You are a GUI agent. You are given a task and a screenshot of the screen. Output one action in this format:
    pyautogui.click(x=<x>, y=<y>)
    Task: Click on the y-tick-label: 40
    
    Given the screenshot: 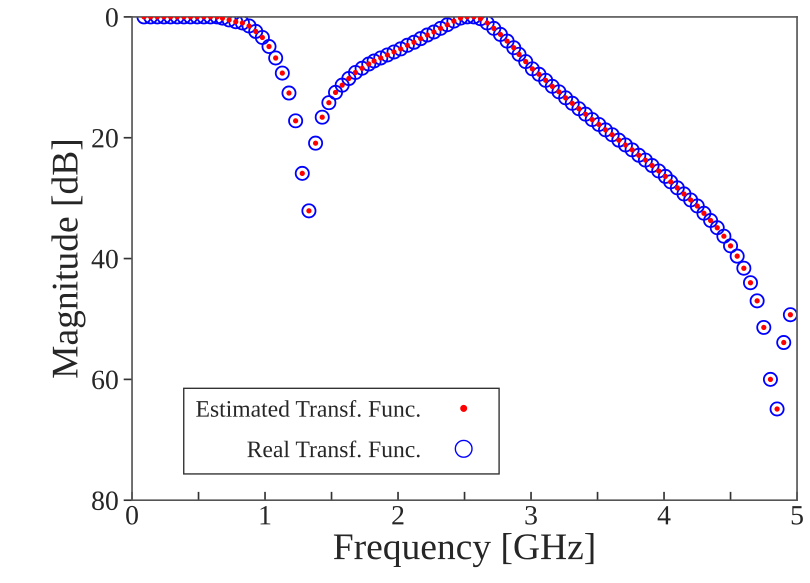 What is the action you would take?
    pyautogui.click(x=105, y=259)
    